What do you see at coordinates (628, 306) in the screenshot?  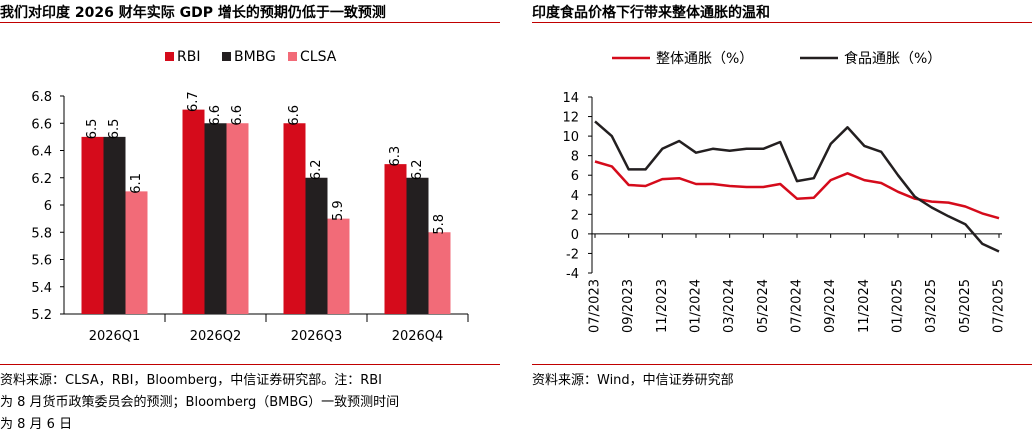 I see `x-tick-label: 09/2023` at bounding box center [628, 306].